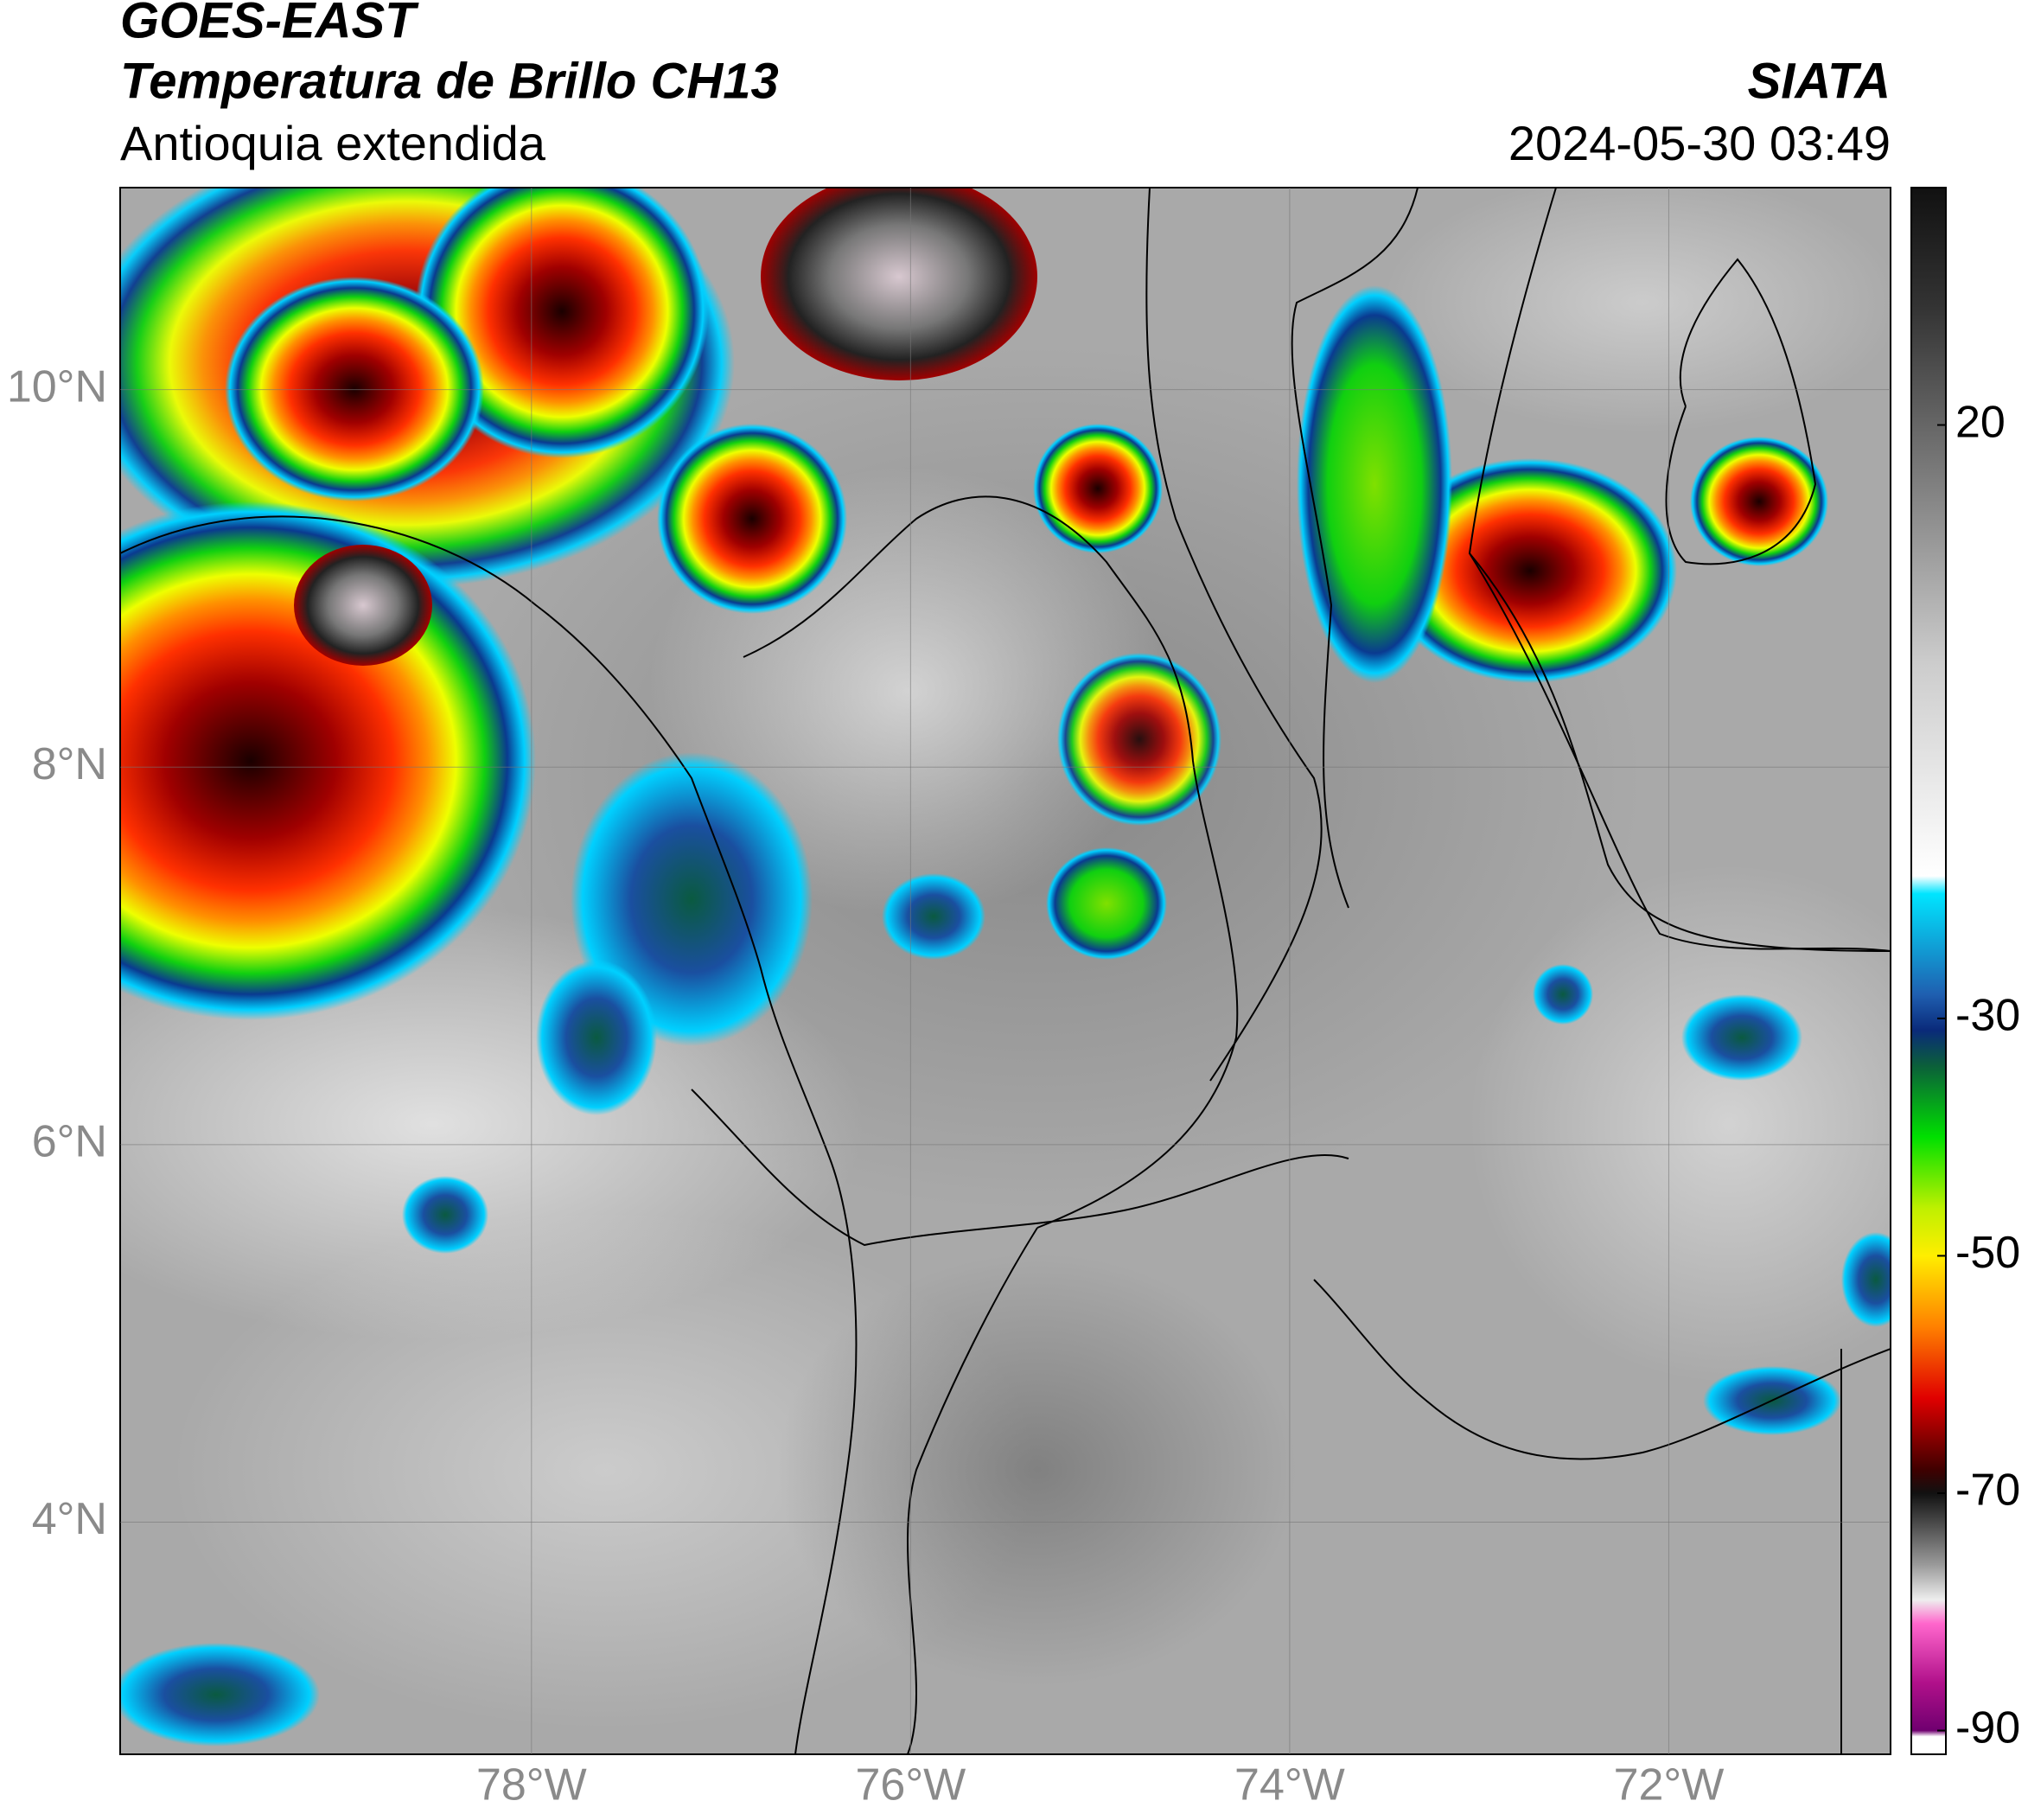  Describe the element at coordinates (1987, 1253) in the screenshot. I see `colorbar-tick-label: -50` at that location.